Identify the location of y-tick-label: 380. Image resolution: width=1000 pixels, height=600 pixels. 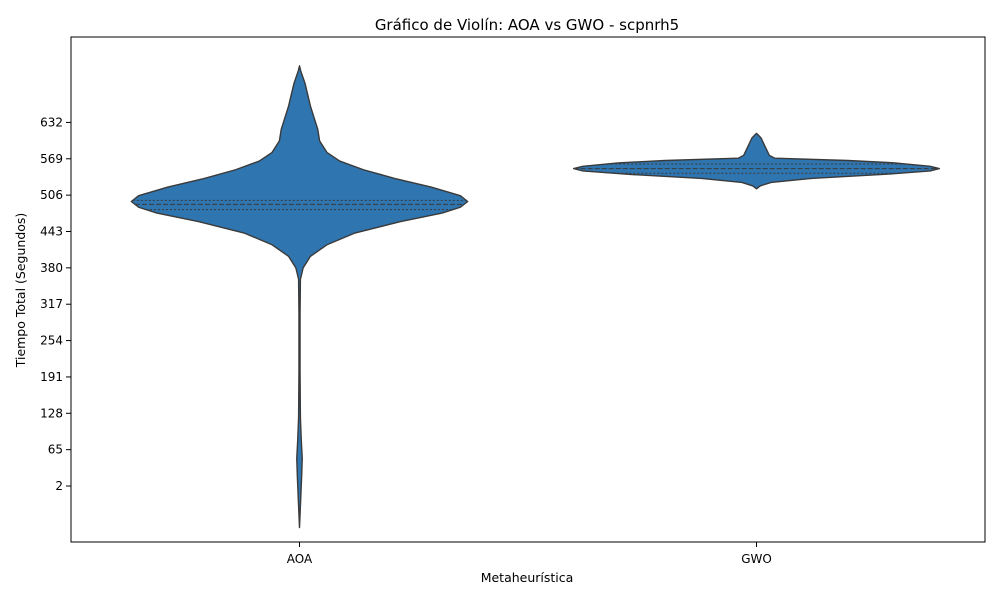
(51, 268).